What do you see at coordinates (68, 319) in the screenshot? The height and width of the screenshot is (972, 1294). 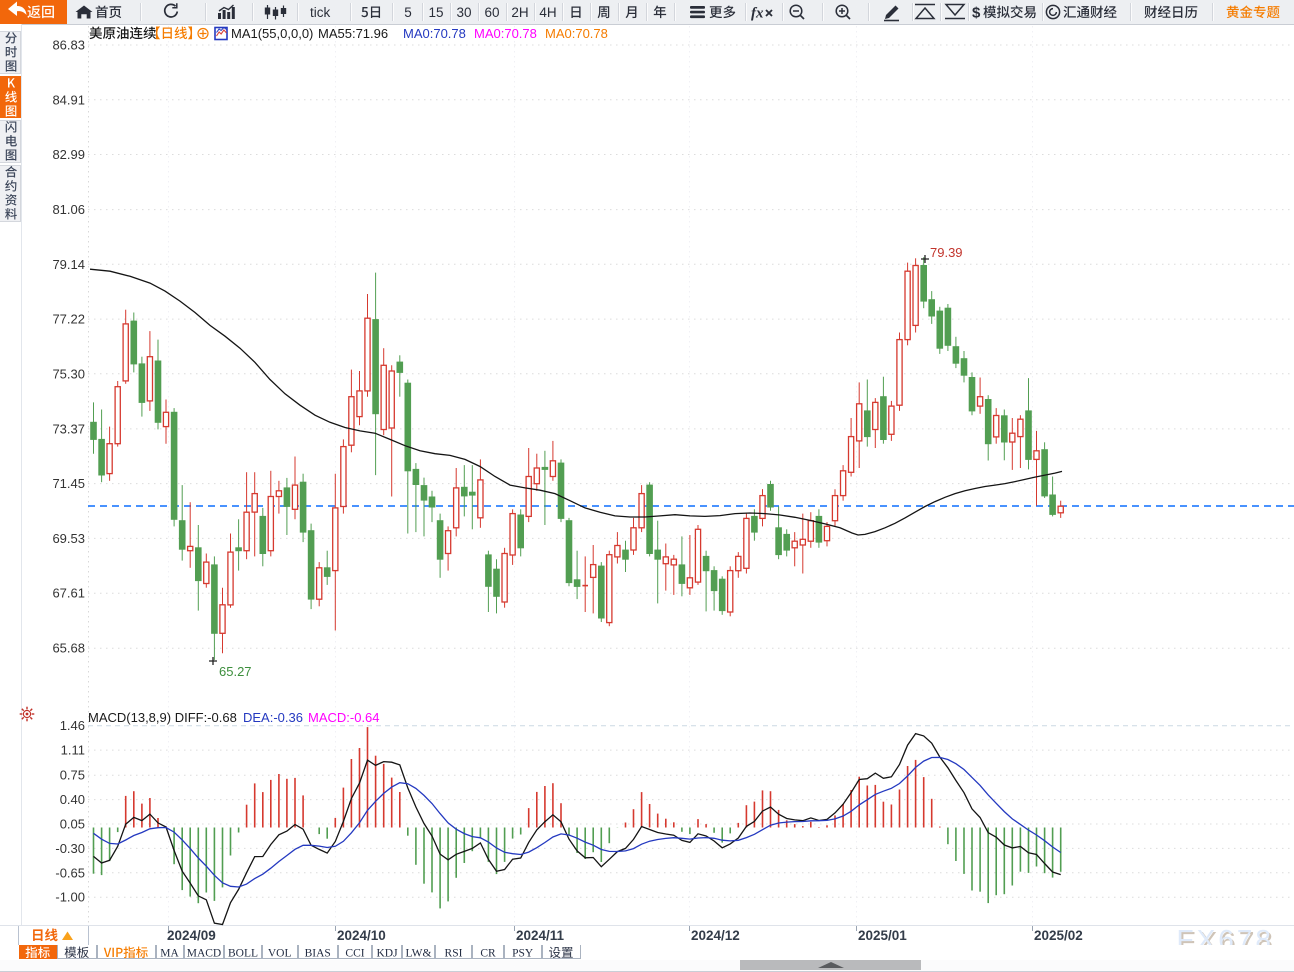 I see `svg-text: 77.22` at bounding box center [68, 319].